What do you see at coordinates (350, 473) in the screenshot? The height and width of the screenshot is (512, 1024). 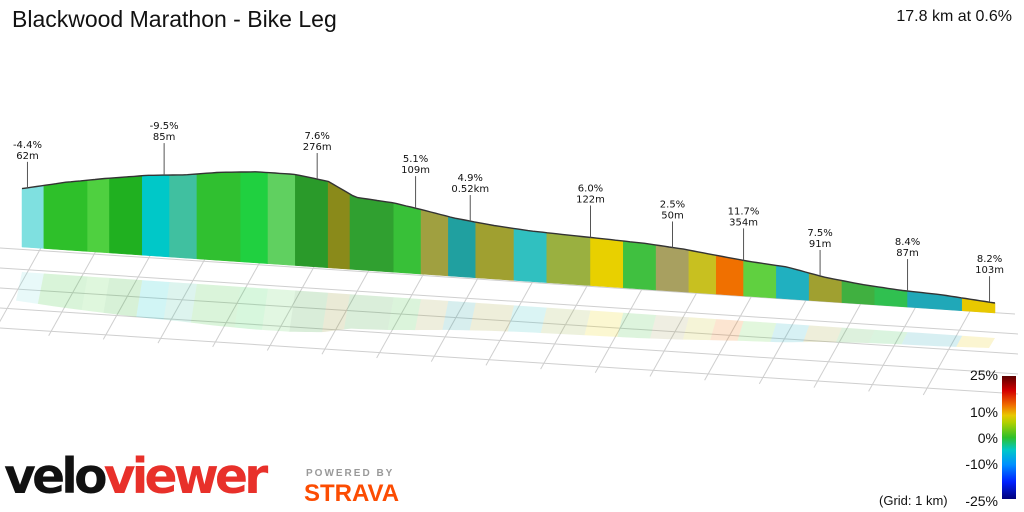 I see `powered-by-label: POWERED BY` at bounding box center [350, 473].